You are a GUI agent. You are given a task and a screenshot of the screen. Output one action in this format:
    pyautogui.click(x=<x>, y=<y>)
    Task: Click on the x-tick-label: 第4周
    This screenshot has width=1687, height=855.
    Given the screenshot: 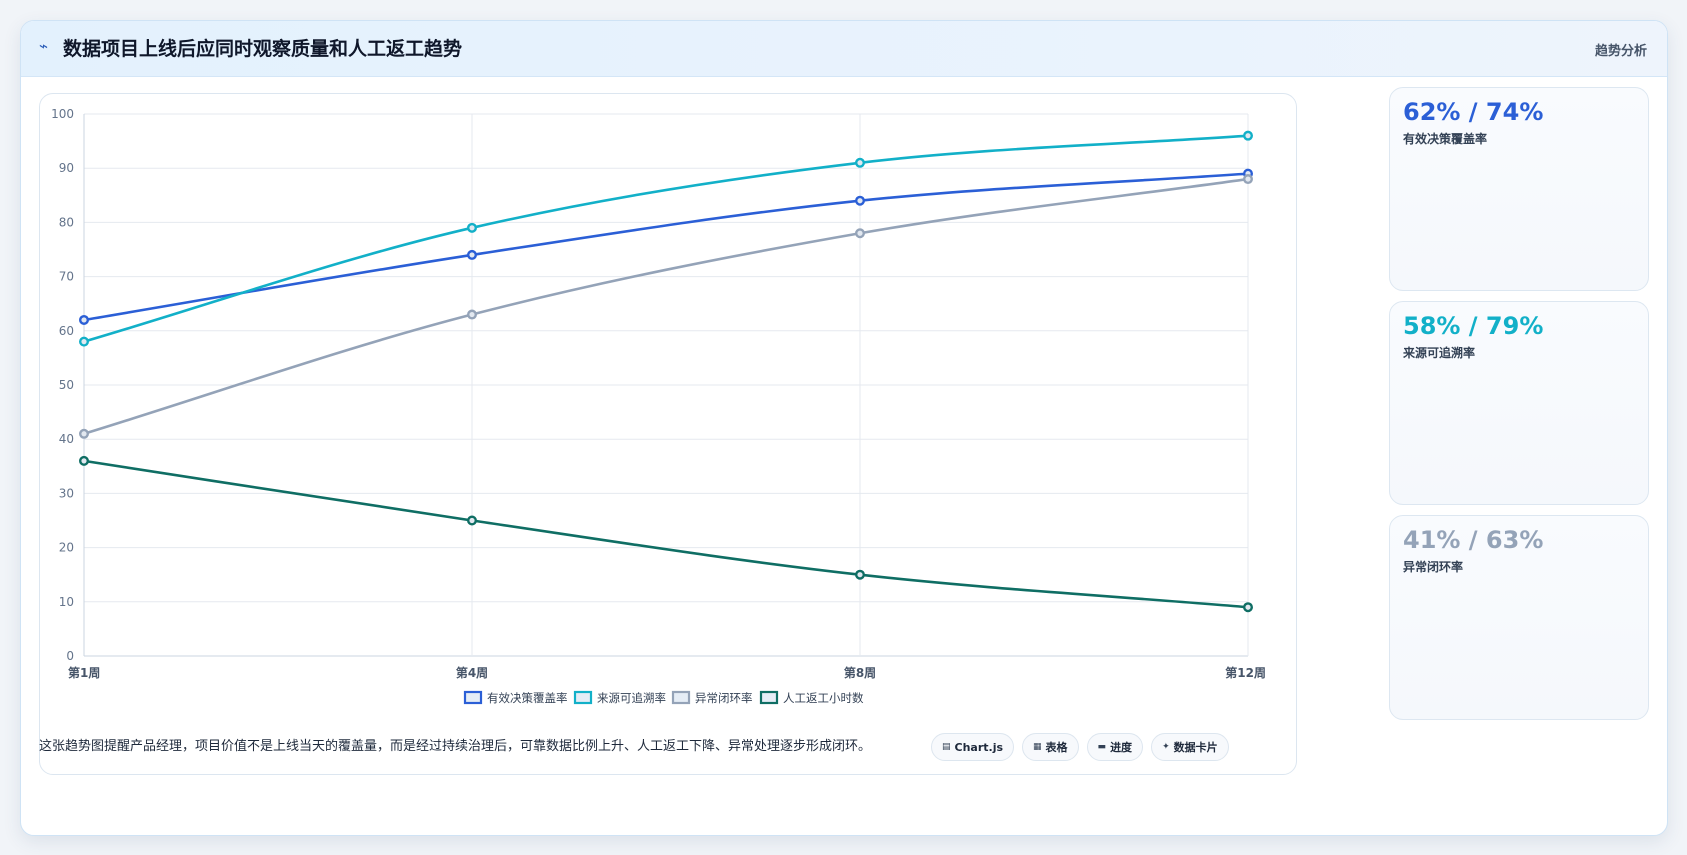 What is the action you would take?
    pyautogui.click(x=472, y=672)
    